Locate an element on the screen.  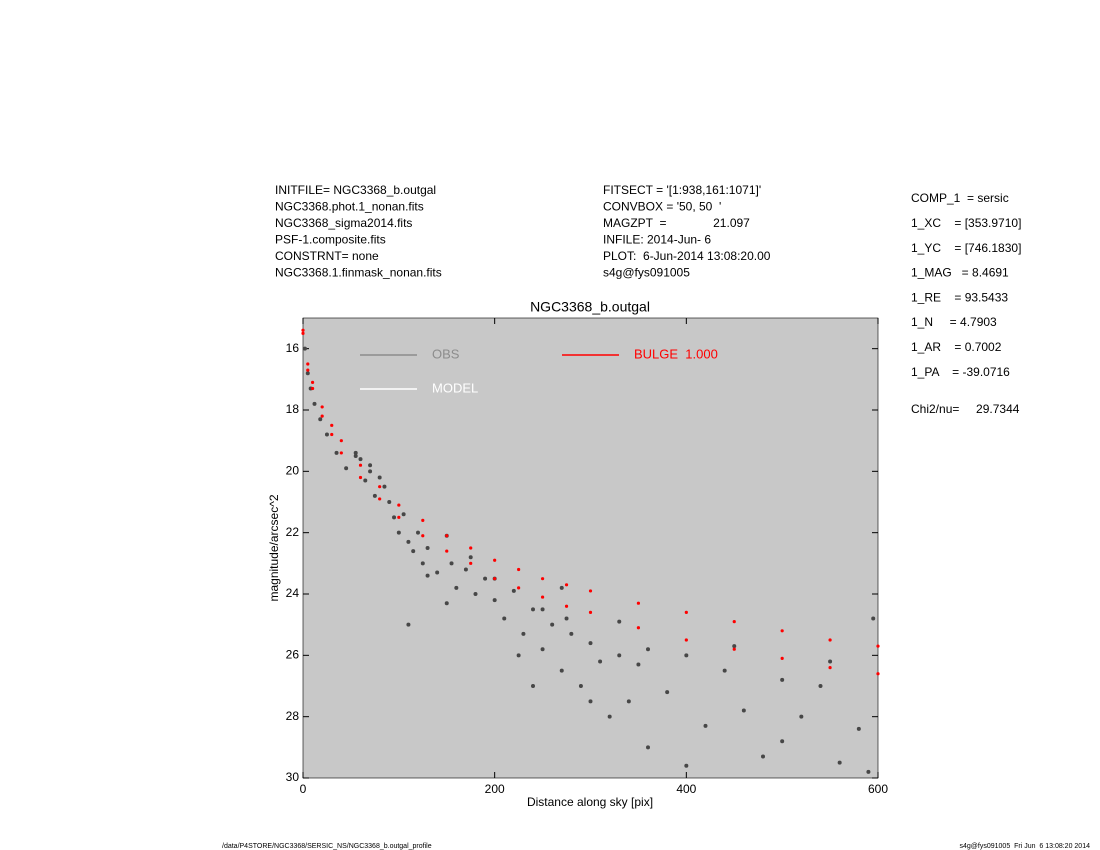
fit-parameter: 1_PA = -39.0716 is located at coordinates (960, 372).